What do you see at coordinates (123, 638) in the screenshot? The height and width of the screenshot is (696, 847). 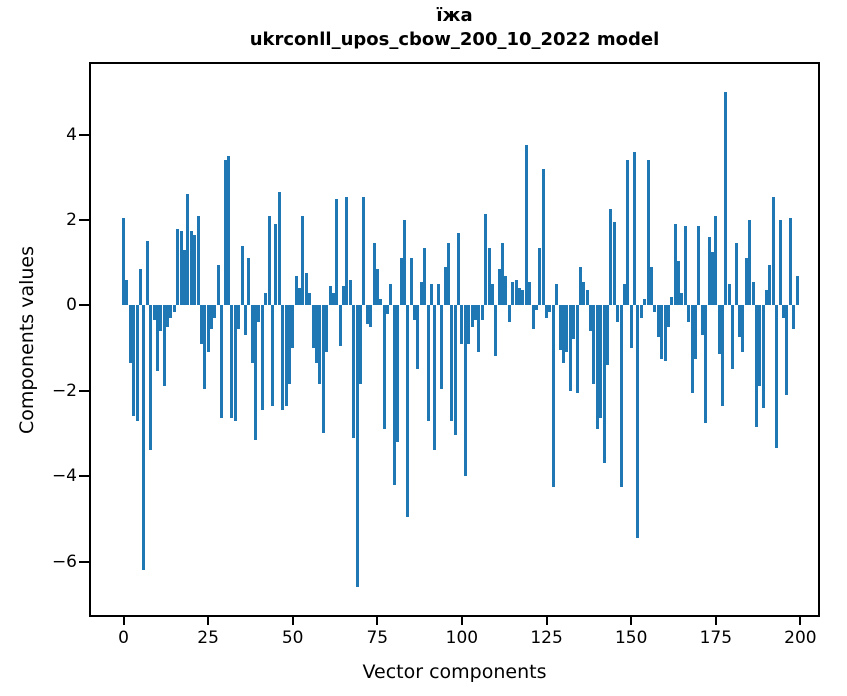 I see `x-tick-label: 0` at bounding box center [123, 638].